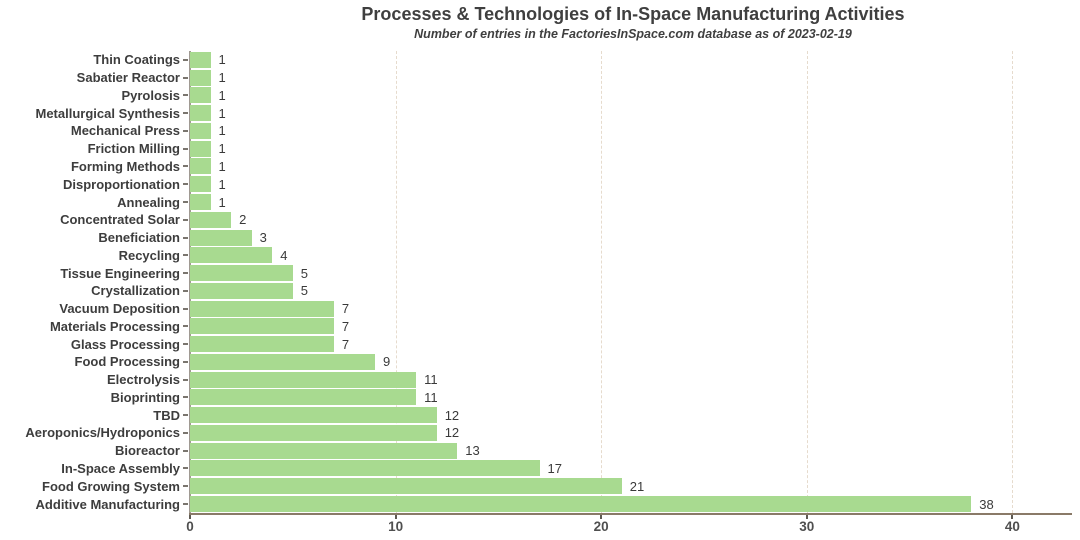 This screenshot has height=540, width=1080. I want to click on category-label: Beneficiation, so click(139, 238).